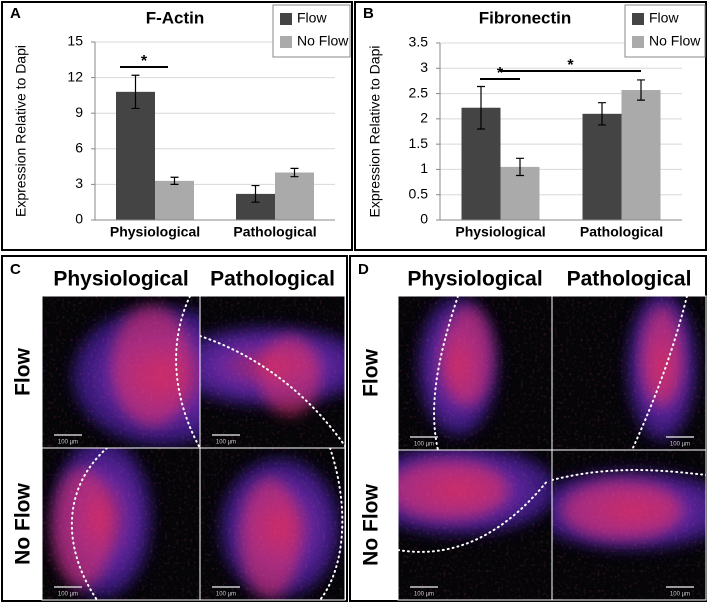 The image size is (708, 603). Describe the element at coordinates (419, 143) in the screenshot. I see `y-tick-label: 1.5` at that location.